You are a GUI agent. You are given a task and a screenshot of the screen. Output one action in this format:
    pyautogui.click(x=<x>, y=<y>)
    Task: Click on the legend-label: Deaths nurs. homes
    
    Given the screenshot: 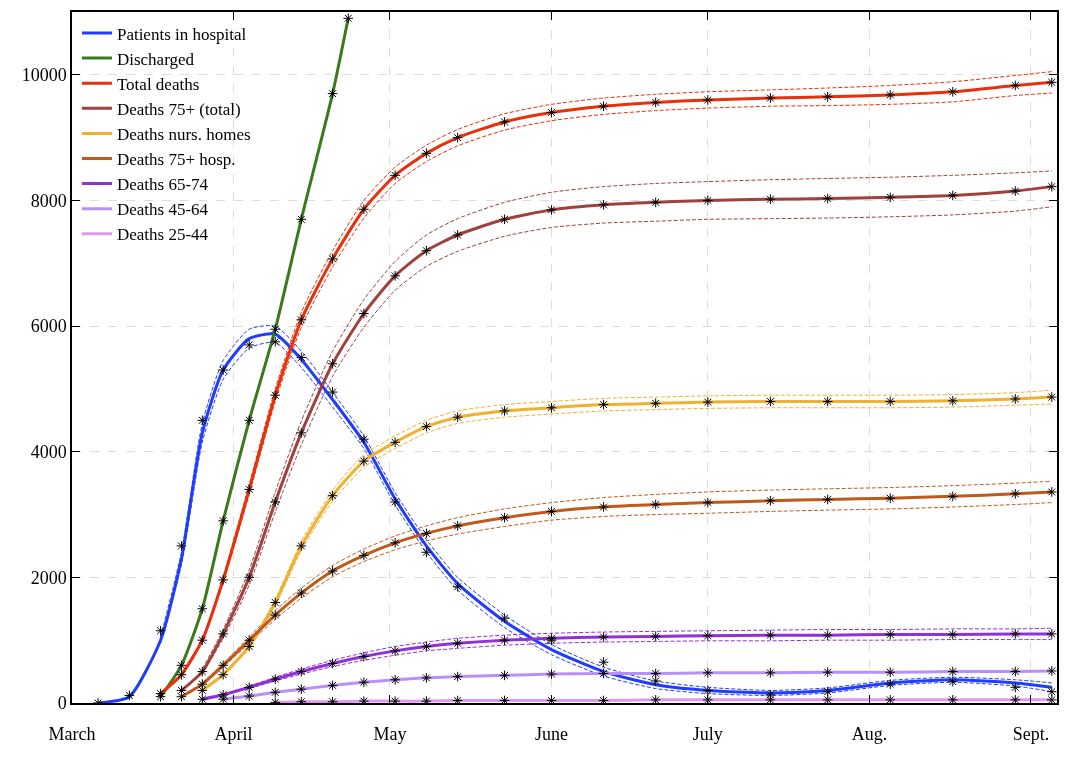 What is the action you would take?
    pyautogui.click(x=183, y=135)
    